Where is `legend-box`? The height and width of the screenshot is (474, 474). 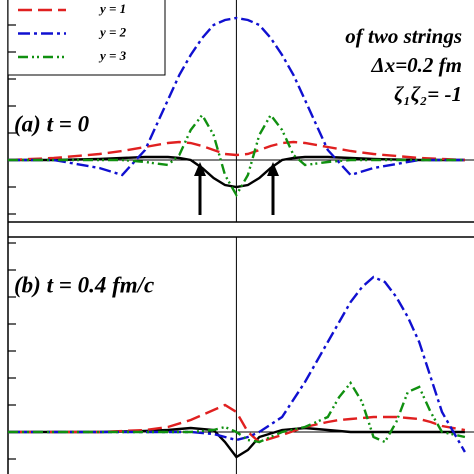 legend-box is located at coordinates (86, 38).